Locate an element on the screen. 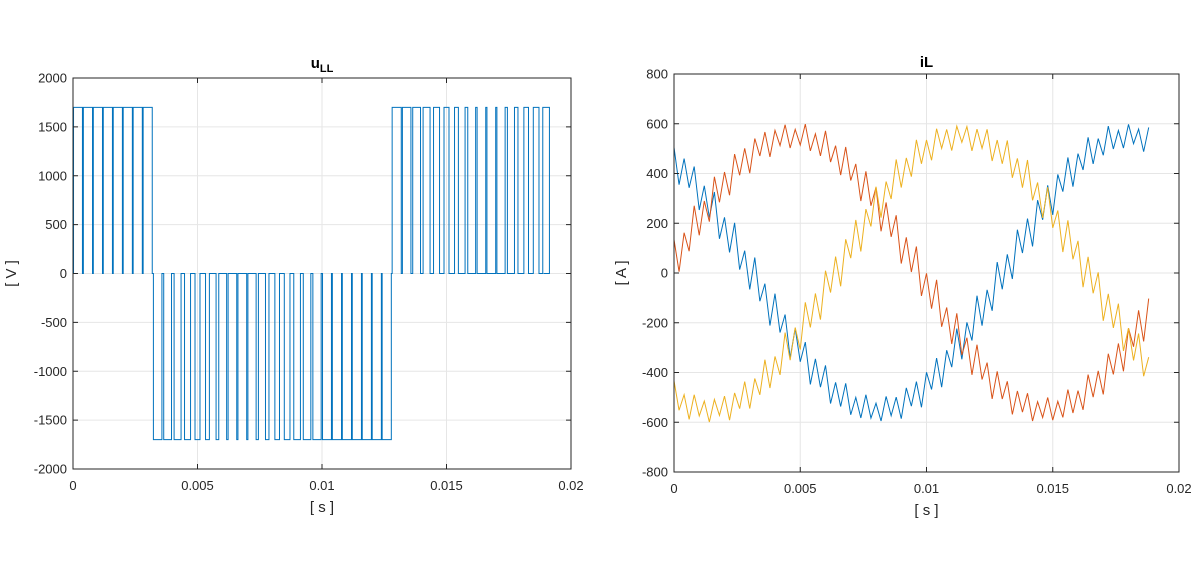 Image resolution: width=1200 pixels, height=563 pixels. chart-title: uLL is located at coordinates (322, 65).